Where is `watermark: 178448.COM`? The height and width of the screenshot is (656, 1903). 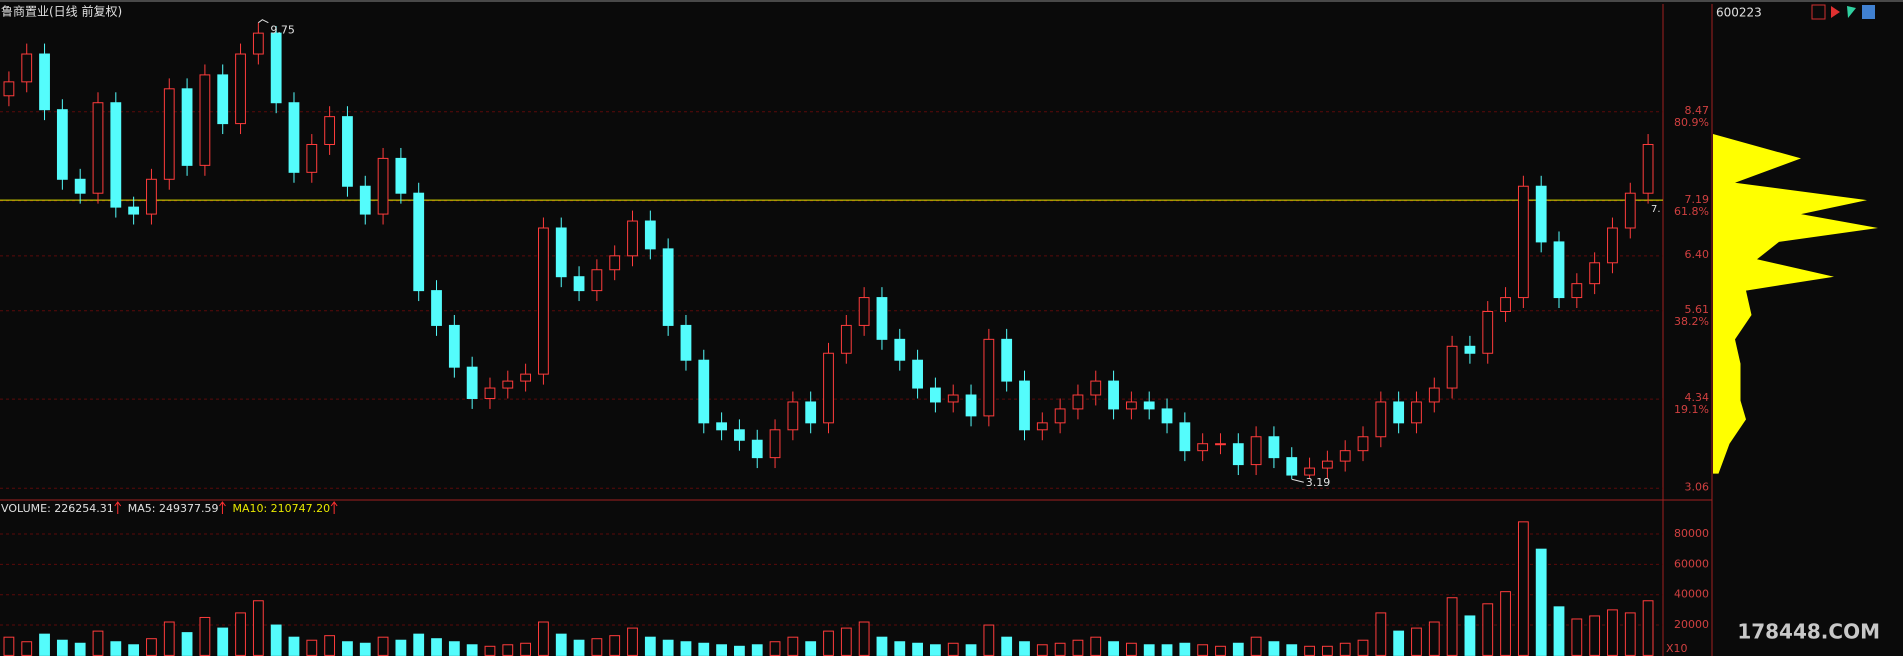 watermark: 178448.COM is located at coordinates (1808, 632).